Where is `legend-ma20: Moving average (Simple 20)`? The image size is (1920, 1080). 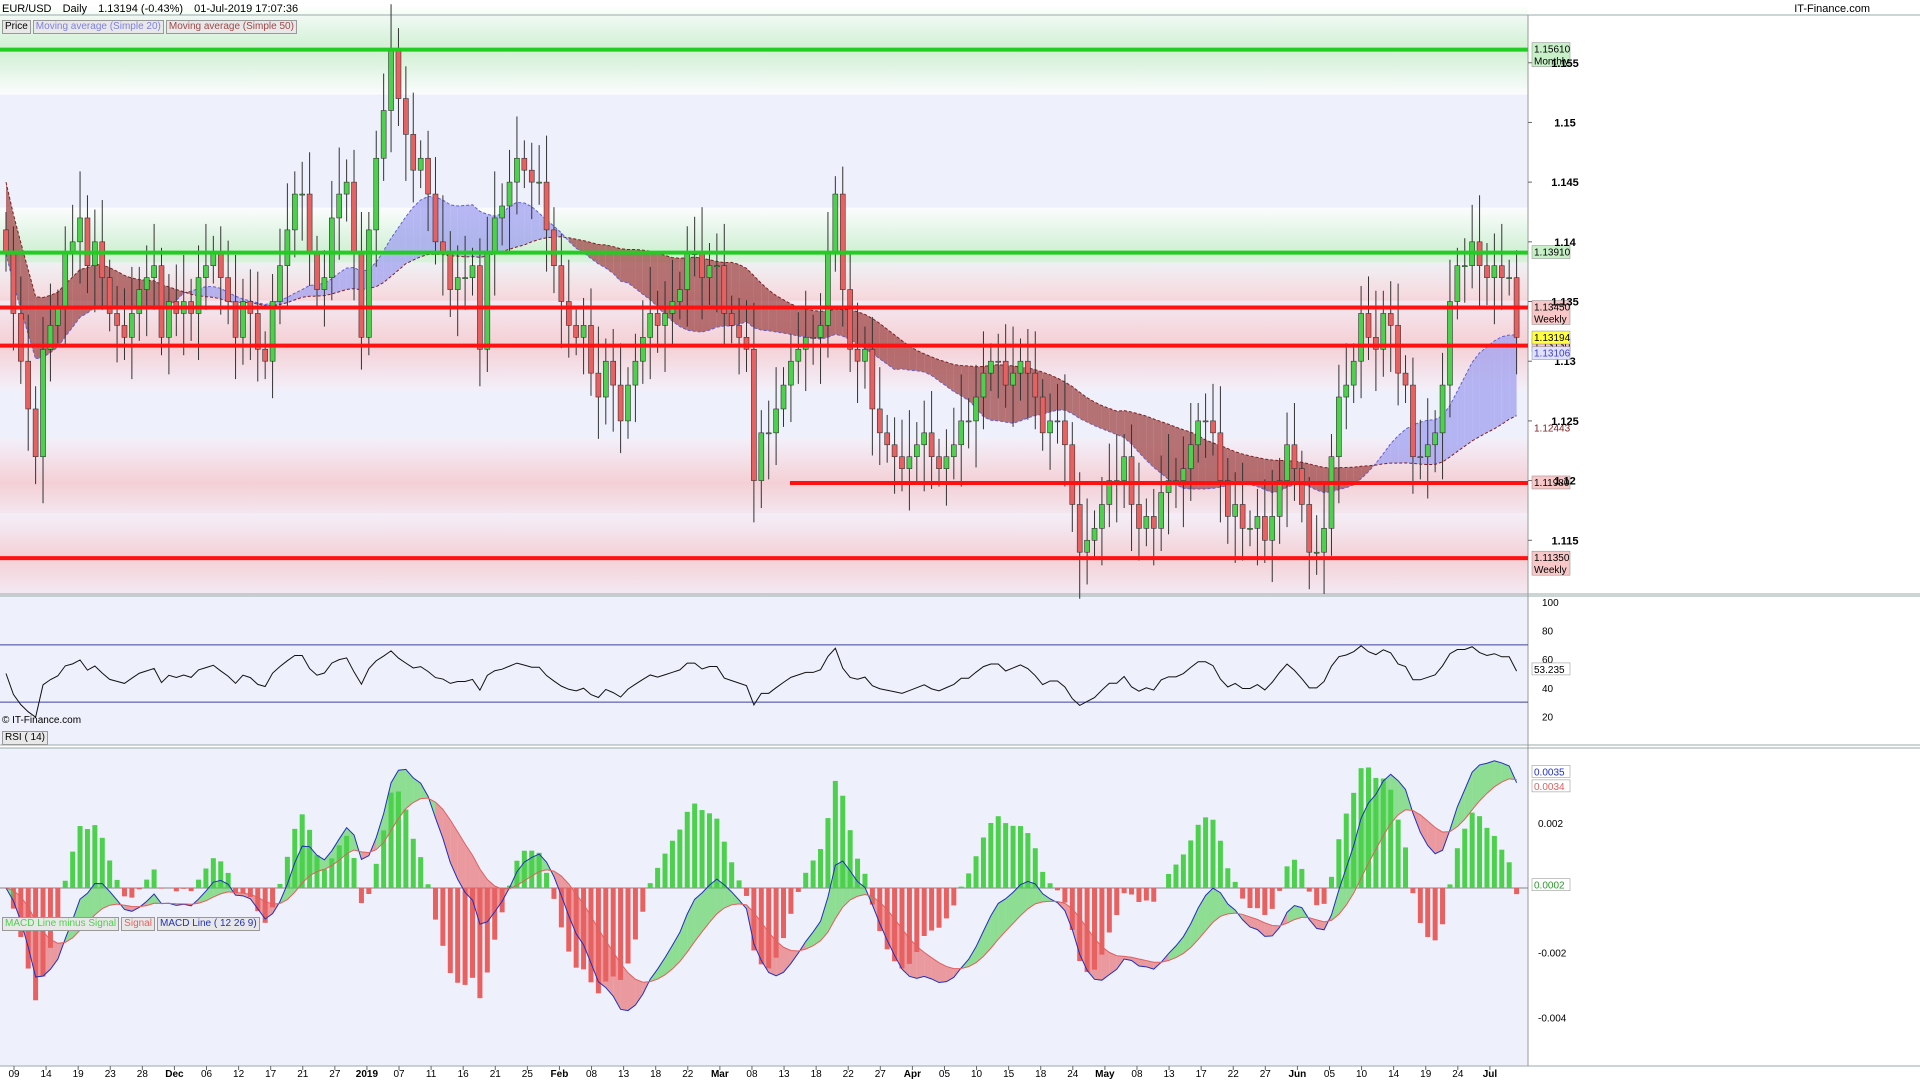
legend-ma20: Moving average (Simple 20) is located at coordinates (98, 27).